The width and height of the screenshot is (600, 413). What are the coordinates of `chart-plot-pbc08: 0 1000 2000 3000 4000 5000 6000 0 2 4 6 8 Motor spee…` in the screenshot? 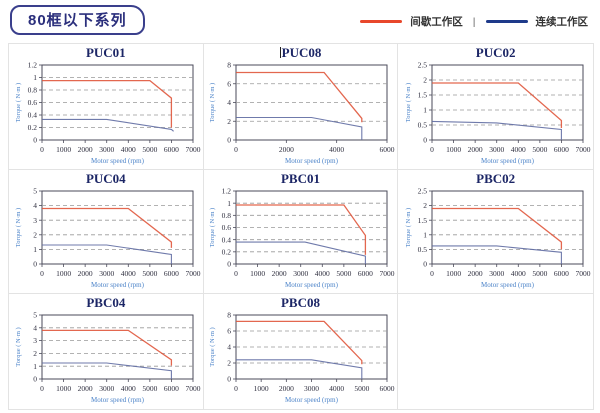 It's located at (302, 357).